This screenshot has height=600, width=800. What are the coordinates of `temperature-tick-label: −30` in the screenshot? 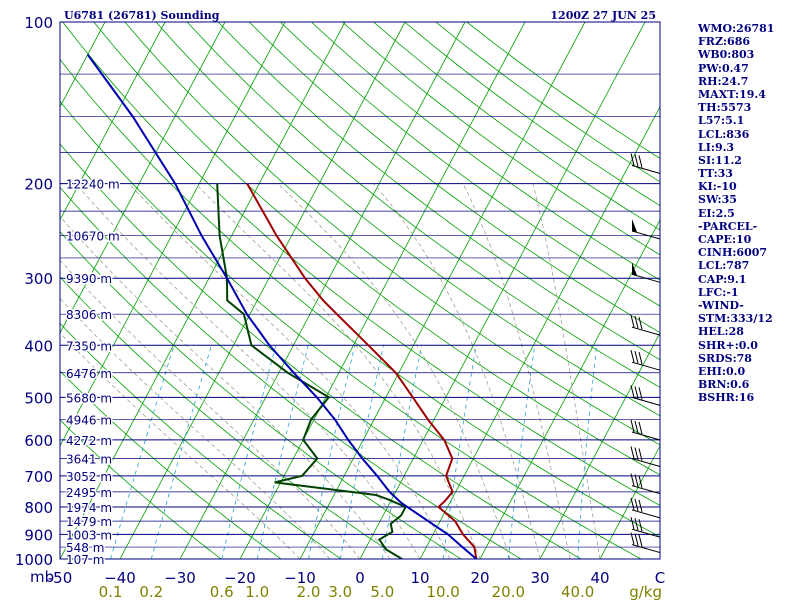 It's located at (180, 578).